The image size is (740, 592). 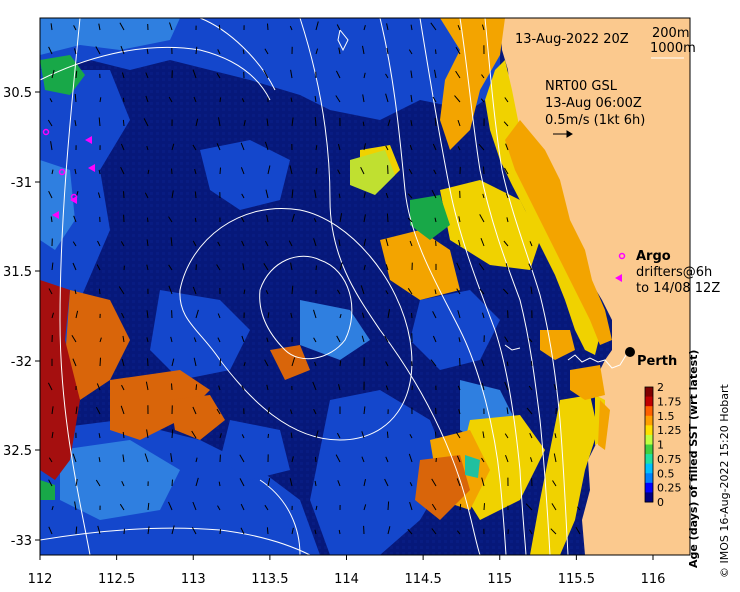 What do you see at coordinates (660, 387) in the screenshot?
I see `colorbar-tick-label: 2` at bounding box center [660, 387].